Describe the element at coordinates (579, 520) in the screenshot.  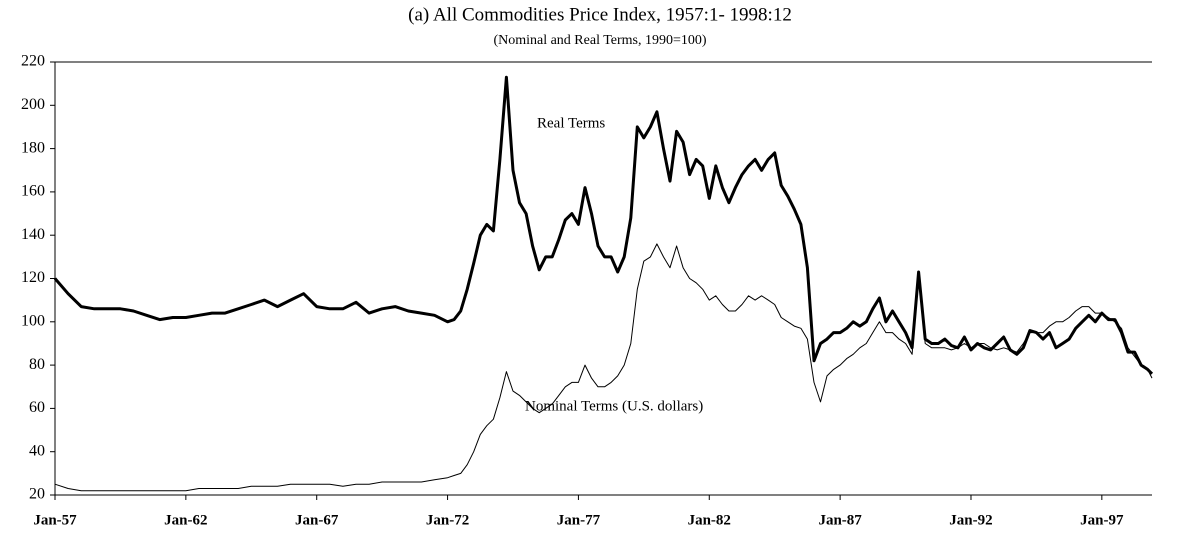
I see `x-tick-label: Jan-77` at that location.